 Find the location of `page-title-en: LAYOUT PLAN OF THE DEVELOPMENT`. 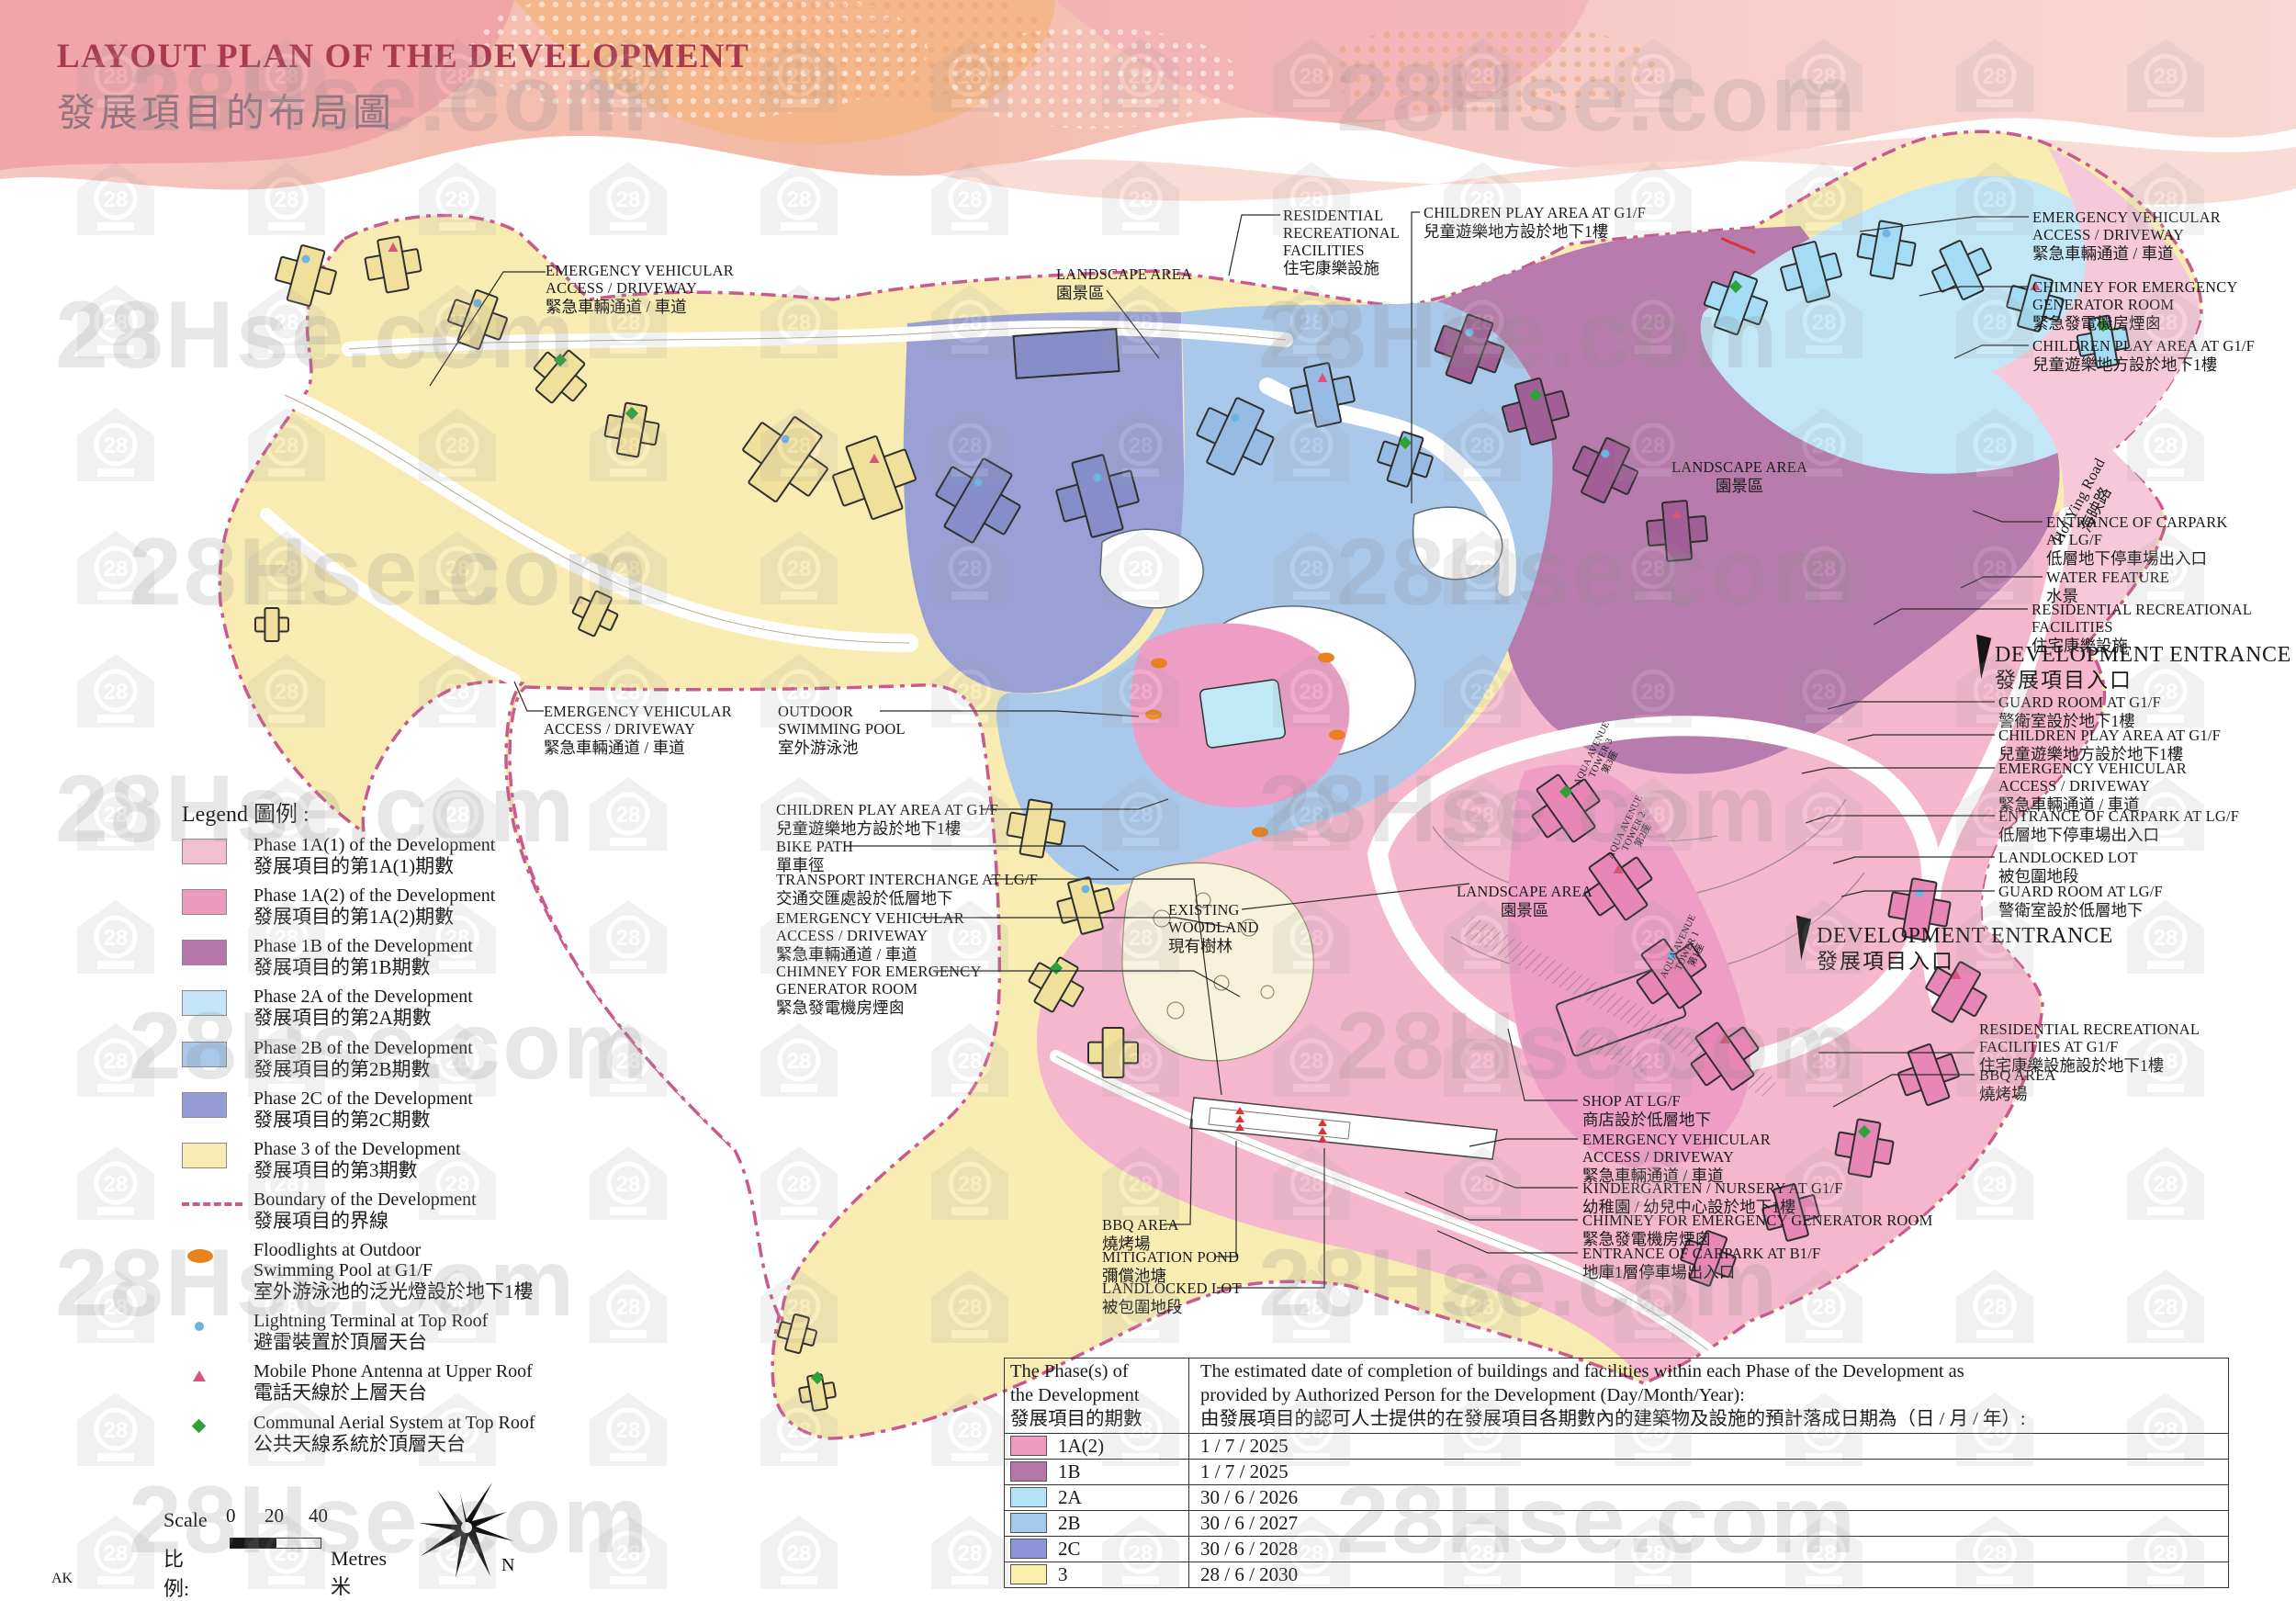

page-title-en: LAYOUT PLAN OF THE DEVELOPMENT is located at coordinates (404, 56).